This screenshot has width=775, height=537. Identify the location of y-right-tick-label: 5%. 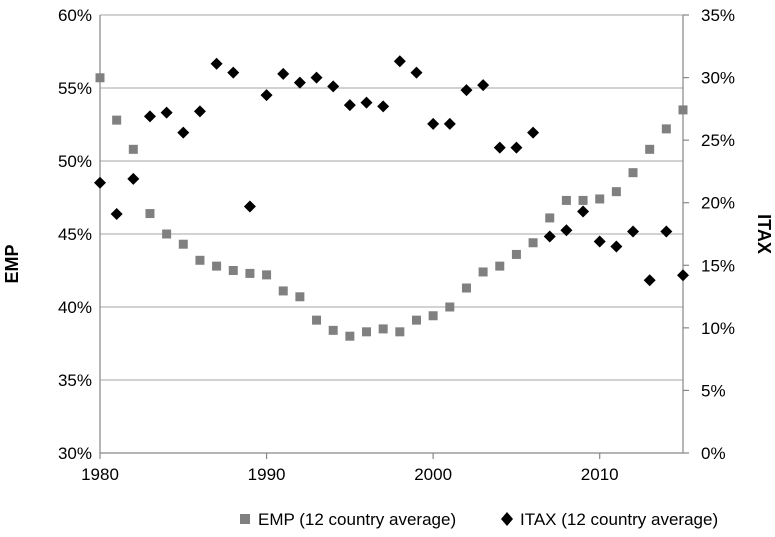
(713, 390).